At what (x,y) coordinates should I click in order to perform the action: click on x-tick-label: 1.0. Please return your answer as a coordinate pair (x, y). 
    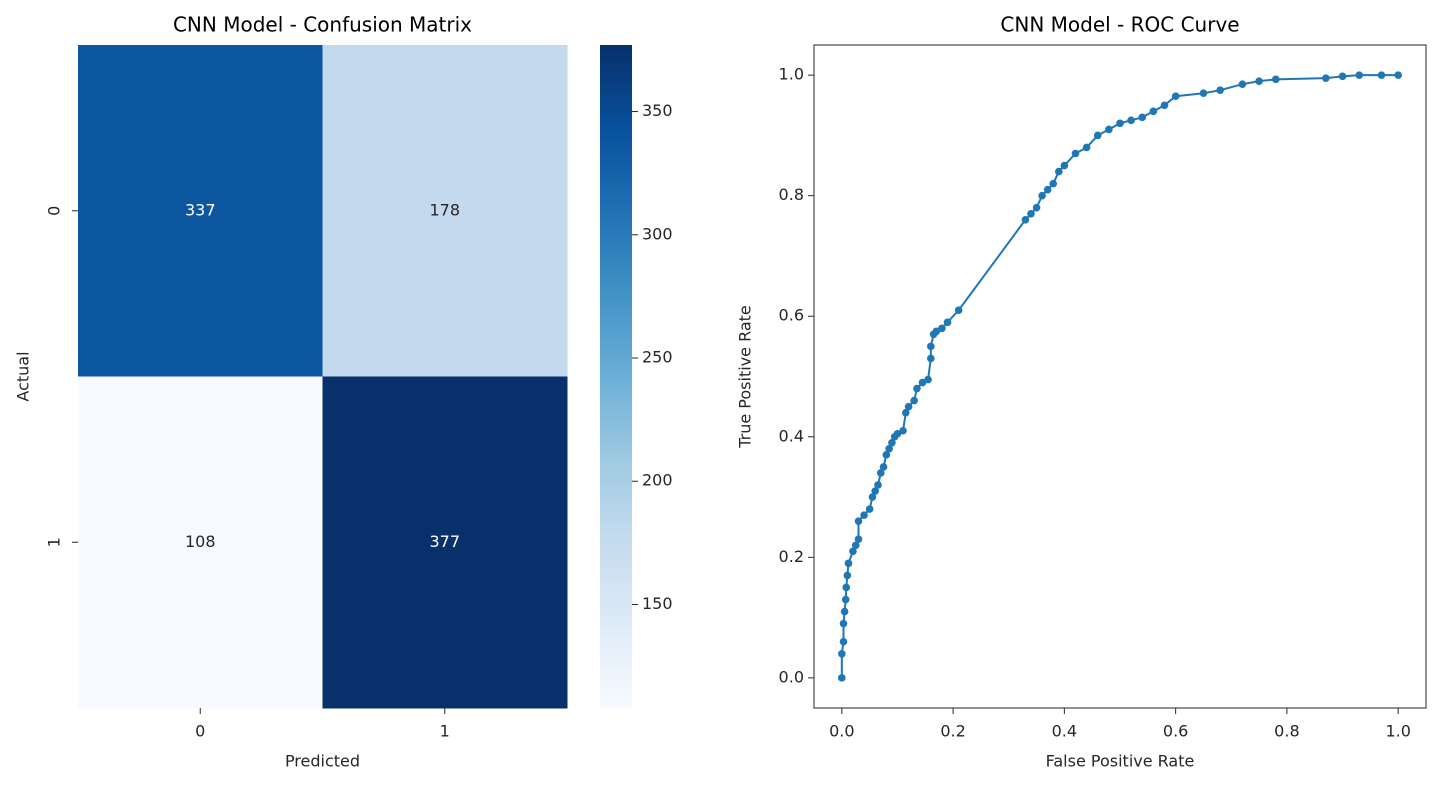
    Looking at the image, I should click on (1397, 731).